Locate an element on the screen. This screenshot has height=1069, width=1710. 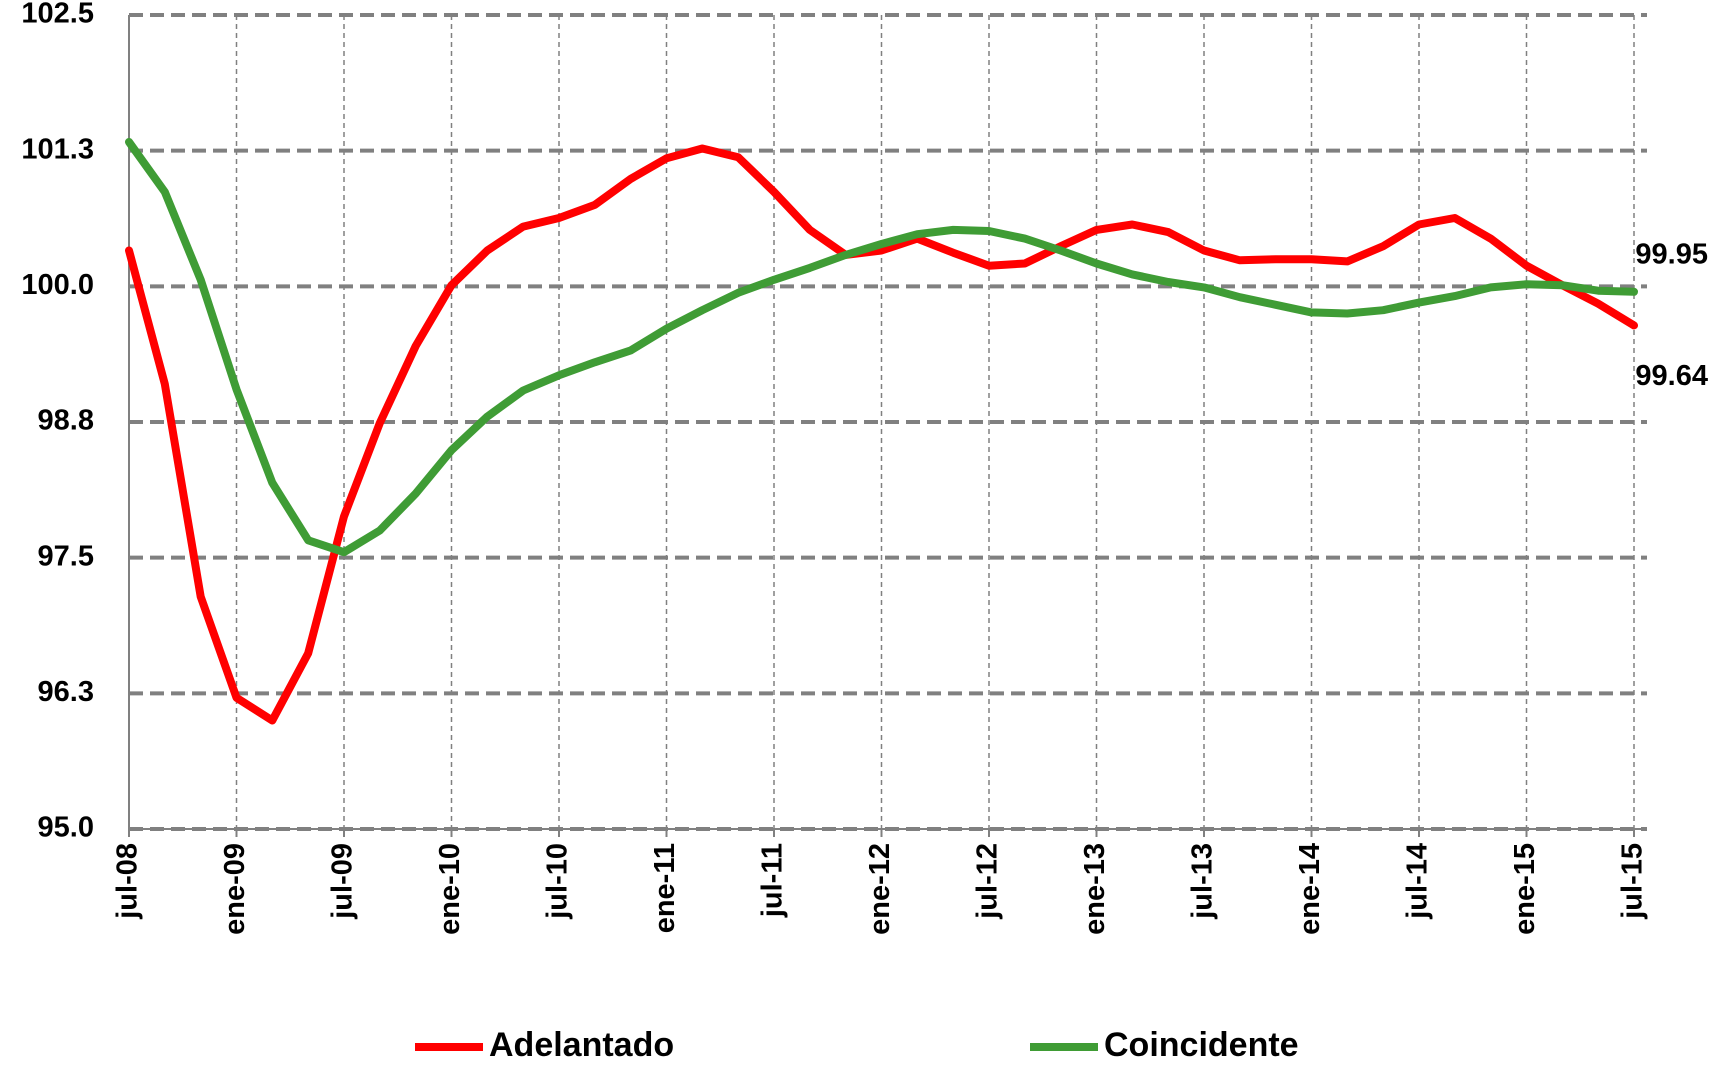
x-tick-label: ene-15 is located at coordinates (1525, 889).